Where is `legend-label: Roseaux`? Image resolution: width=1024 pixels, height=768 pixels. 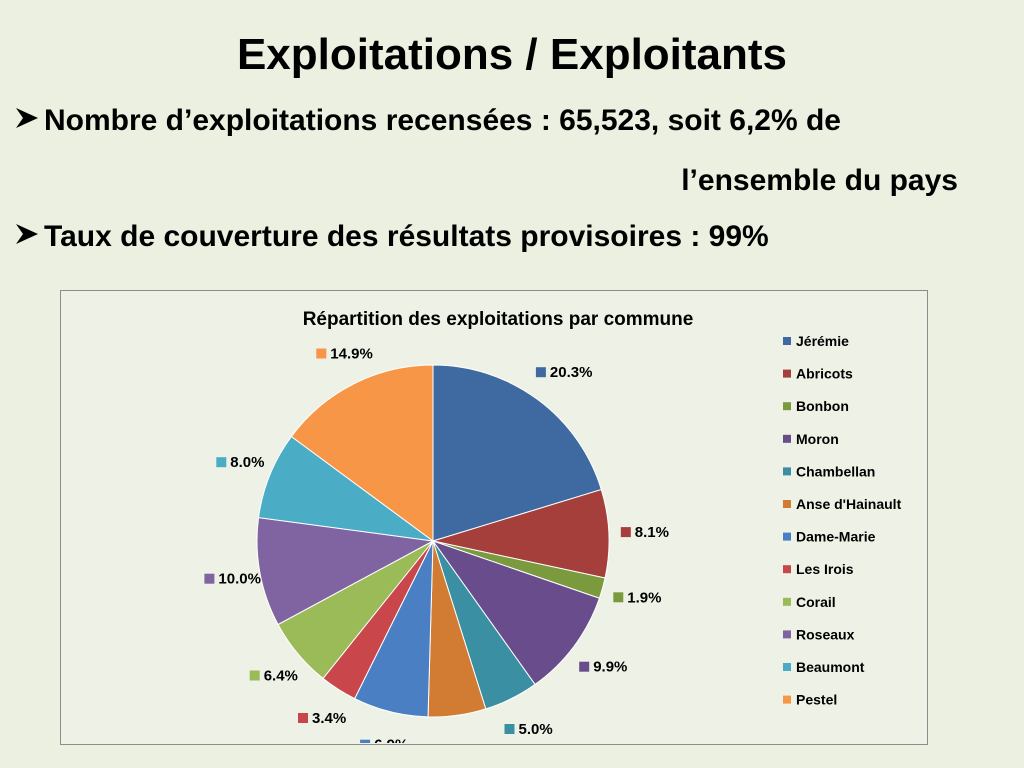
legend-label: Roseaux is located at coordinates (825, 634).